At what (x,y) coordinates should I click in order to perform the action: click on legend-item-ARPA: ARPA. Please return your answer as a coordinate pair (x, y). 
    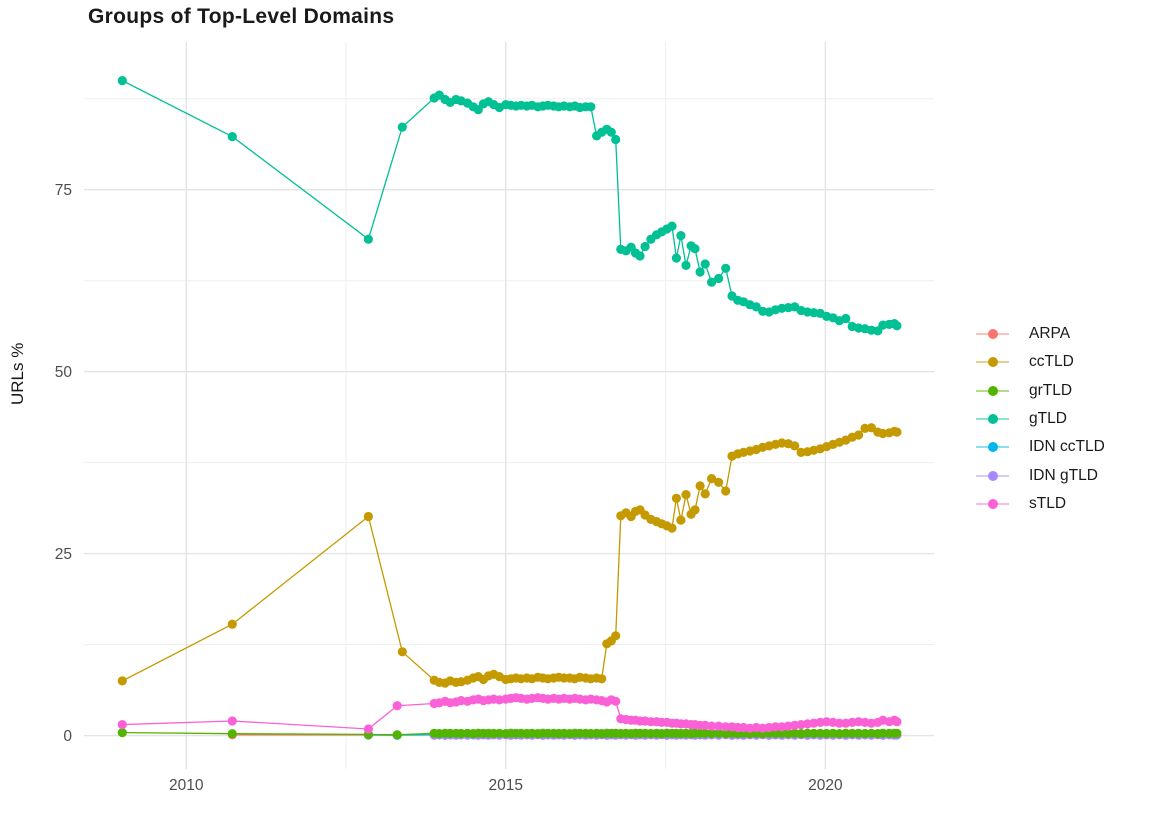
    Looking at the image, I should click on (1040, 334).